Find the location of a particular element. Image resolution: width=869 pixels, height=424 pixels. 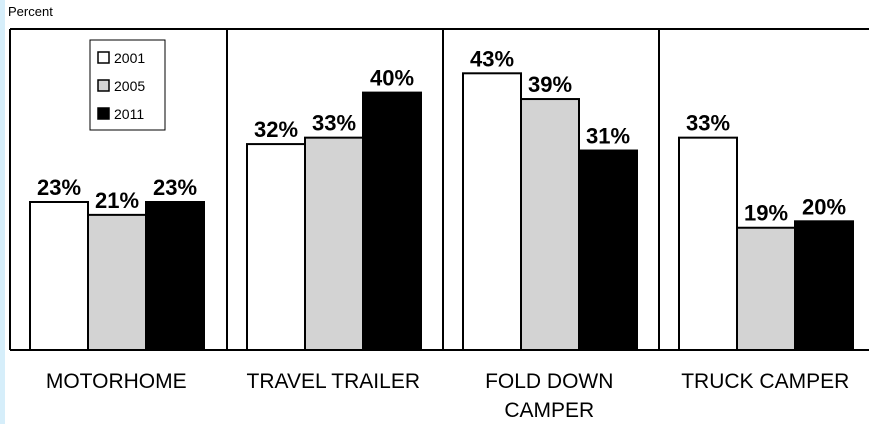

y-axis-label: Percent is located at coordinates (30, 11).